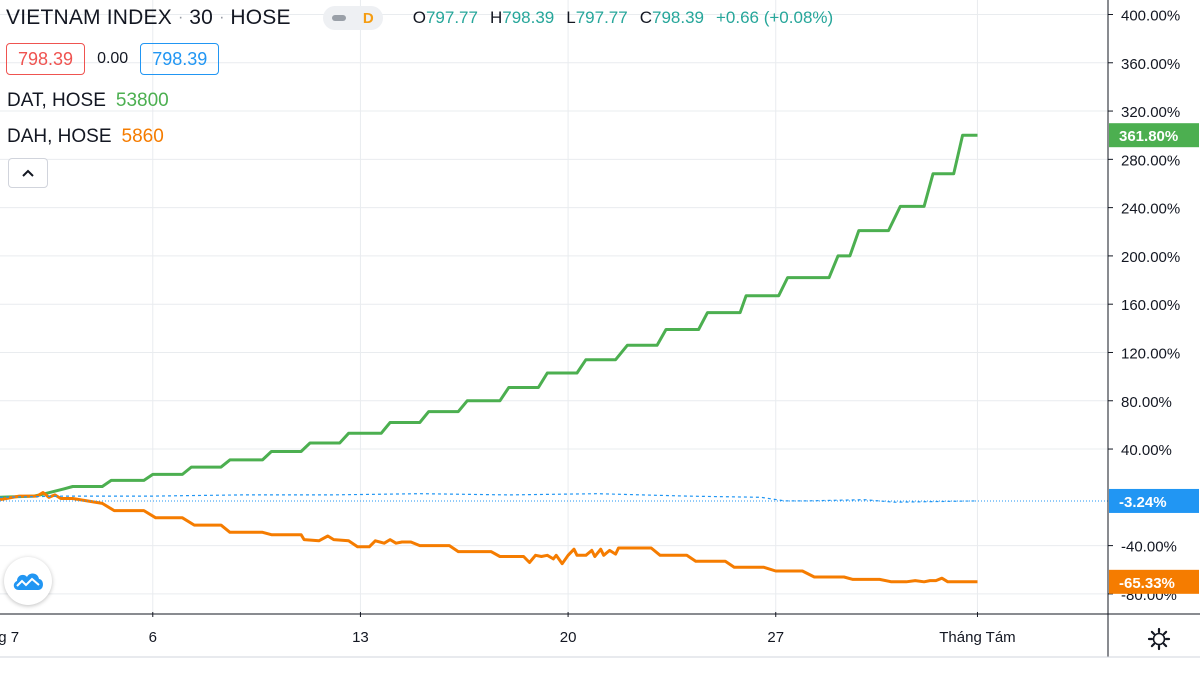  I want to click on ohlc-open: O797.77, so click(445, 18).